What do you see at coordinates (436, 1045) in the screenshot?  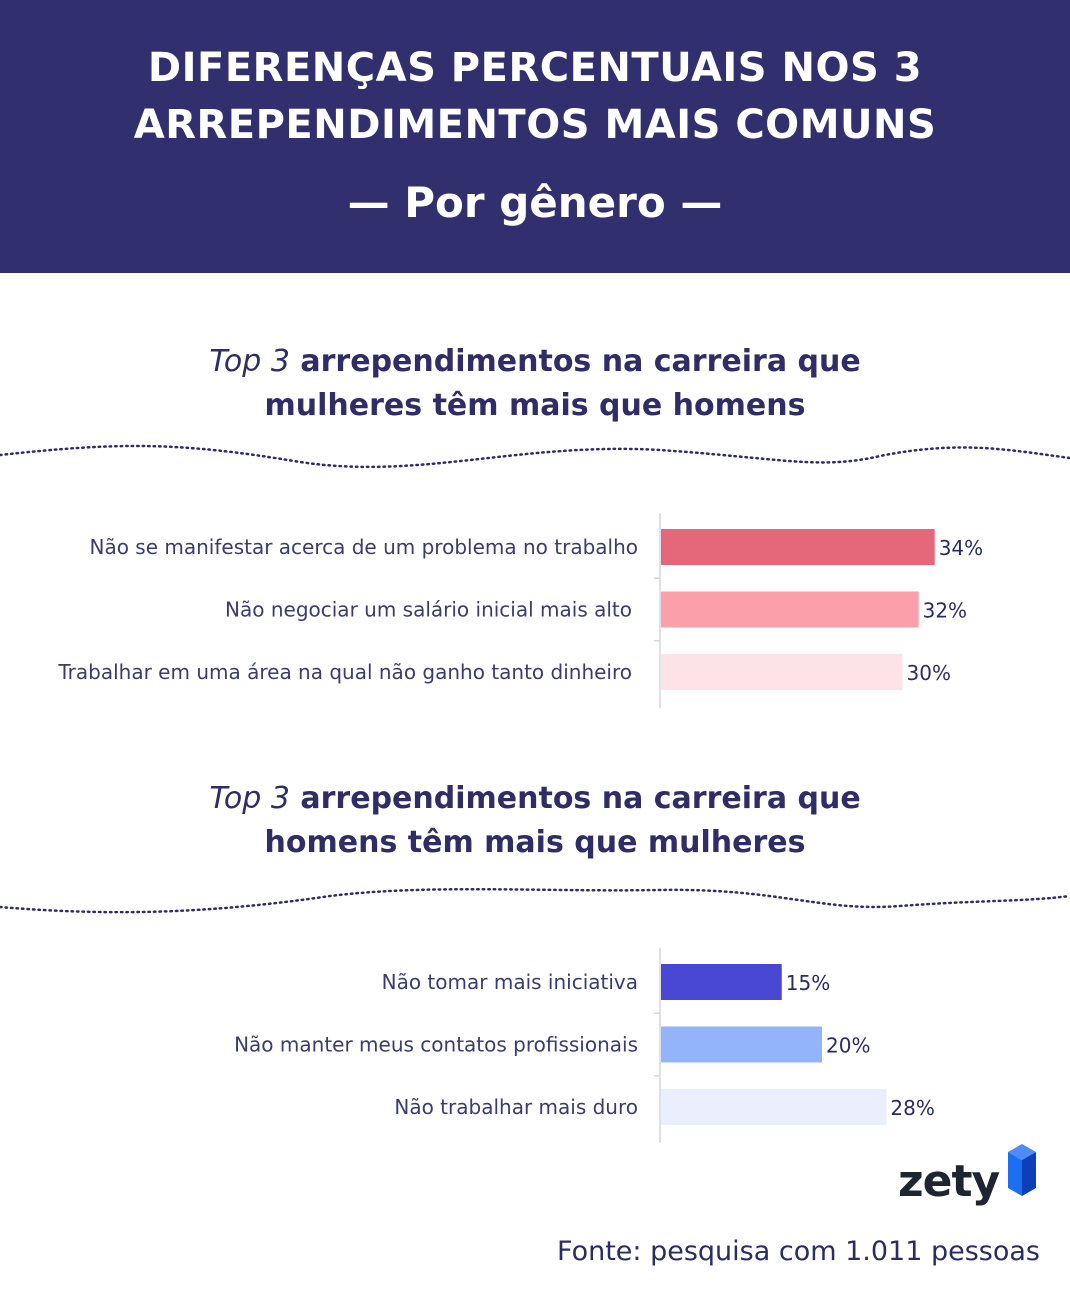 I see `category-label: Não manter meus contatos profissionais` at bounding box center [436, 1045].